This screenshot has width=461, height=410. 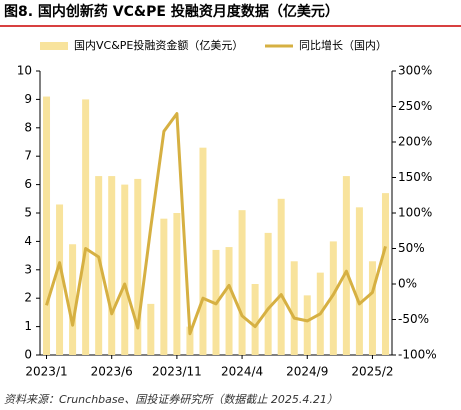 What do you see at coordinates (171, 399) in the screenshot?
I see `source: 资料来源：Crunchbase、国投证券研究所（数据截止 2025.4.21）` at bounding box center [171, 399].